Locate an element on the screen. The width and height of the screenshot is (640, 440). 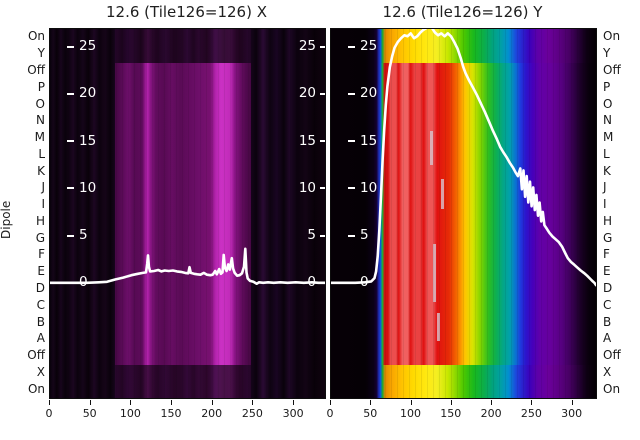
x-axis-left: 0 50 100 150 200 250 300 is located at coordinates (185, 411).